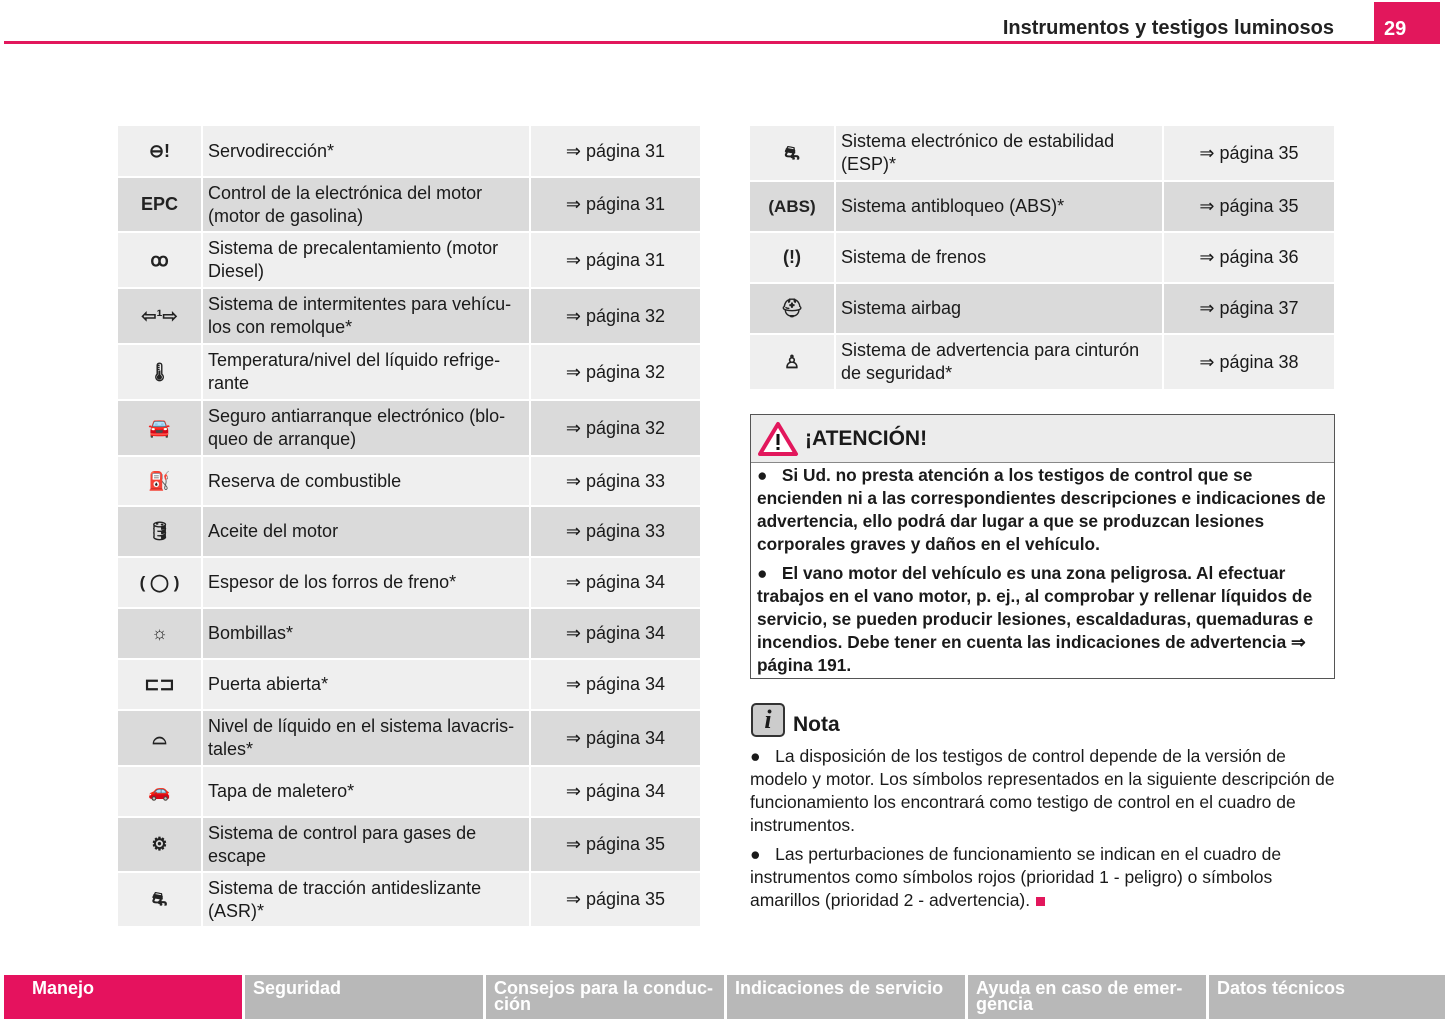 The image size is (1445, 1019). I want to click on warning-header: ¡ATENCIÓN!, so click(1042, 439).